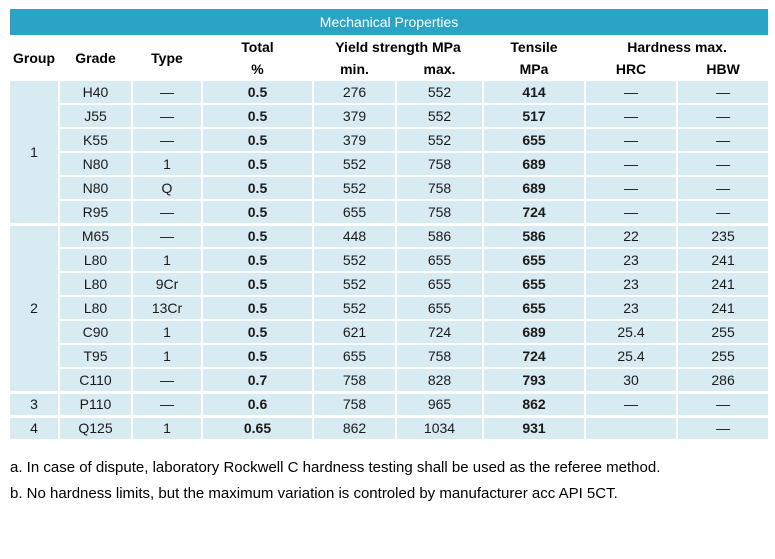 The width and height of the screenshot is (775, 559). What do you see at coordinates (95, 380) in the screenshot?
I see `grade-cell: C110` at bounding box center [95, 380].